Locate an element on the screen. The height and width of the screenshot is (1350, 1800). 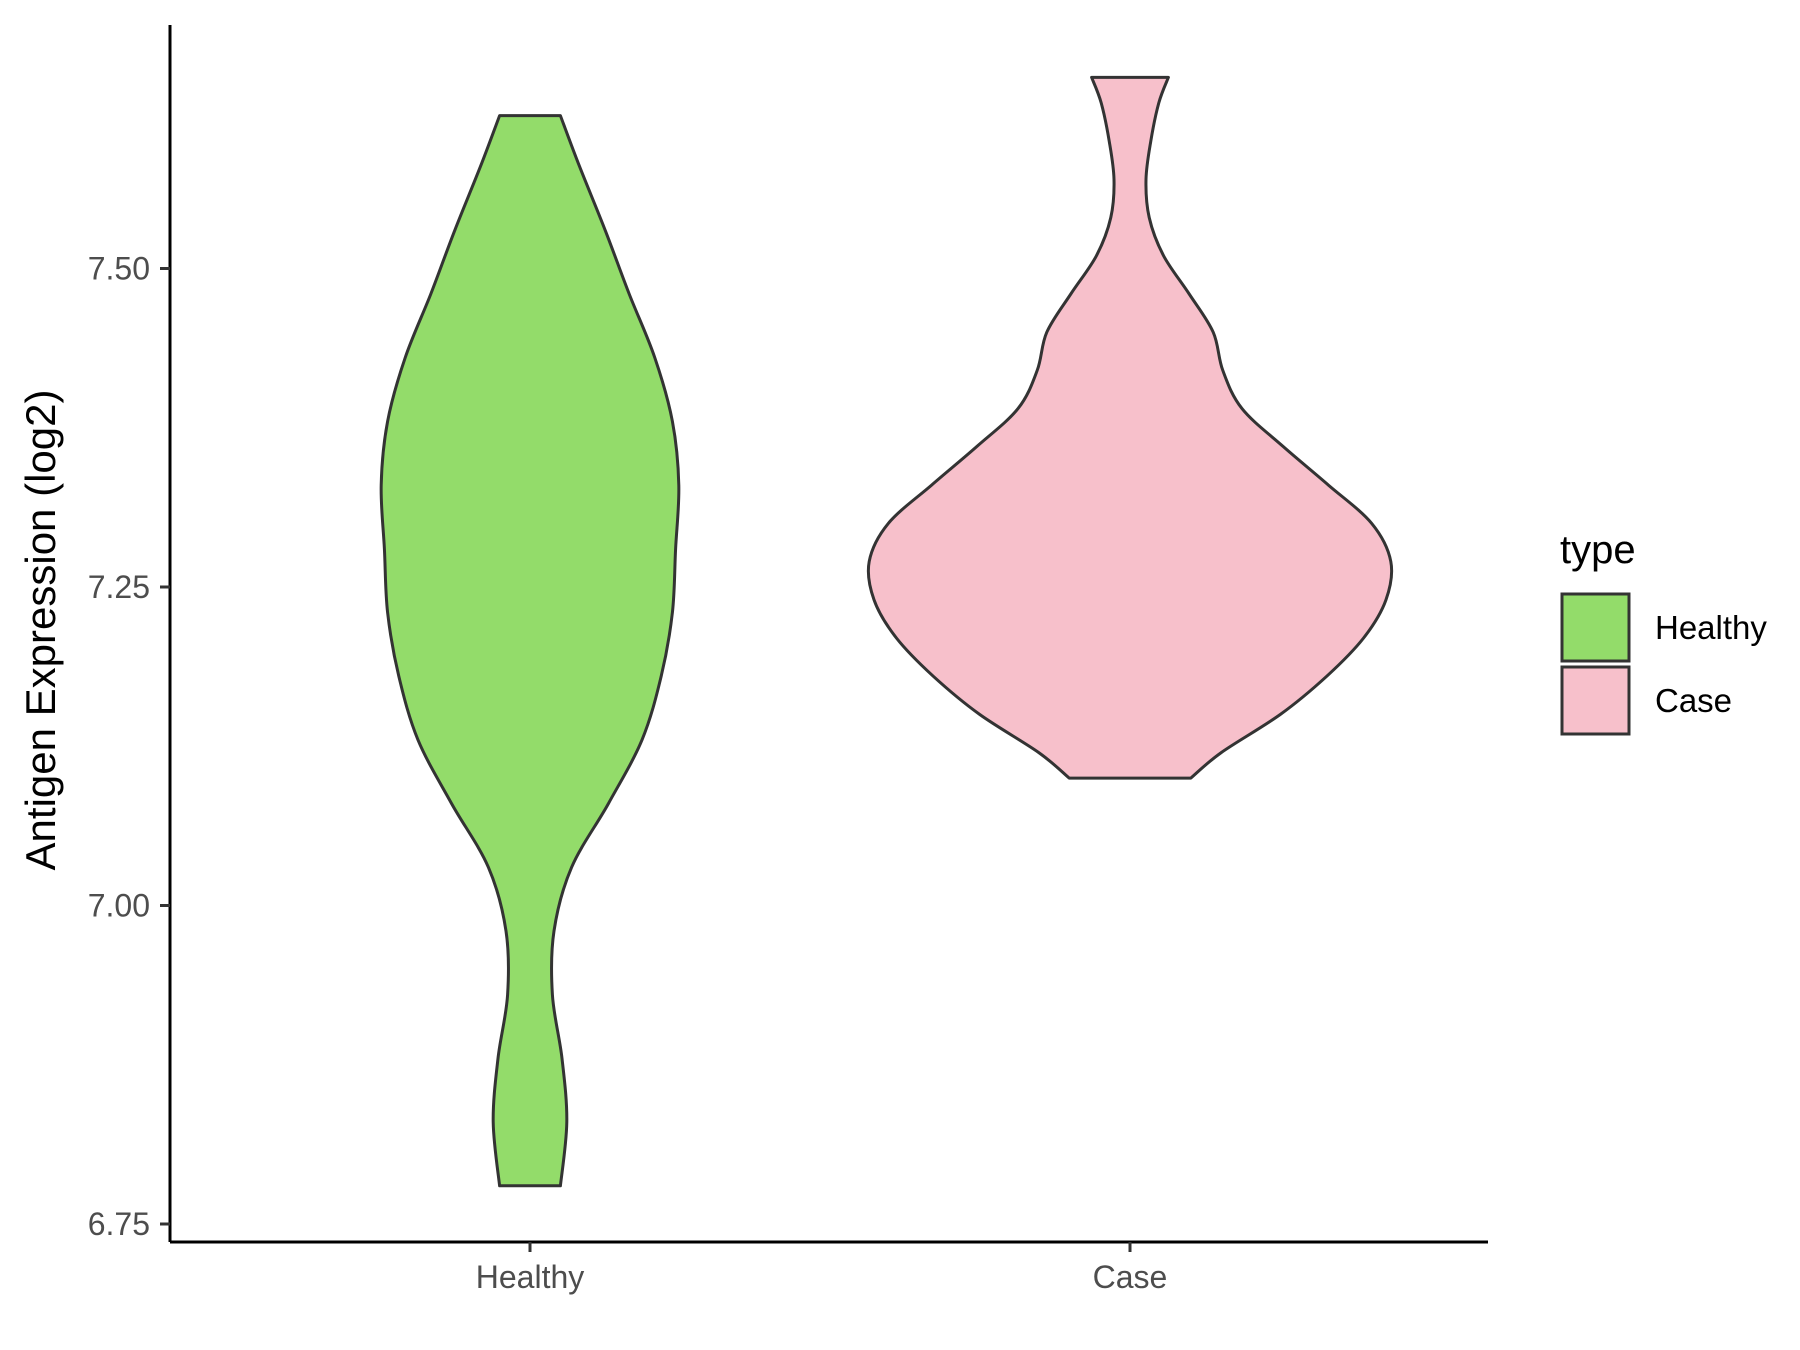
legend-label-case: Case is located at coordinates (1693, 700).